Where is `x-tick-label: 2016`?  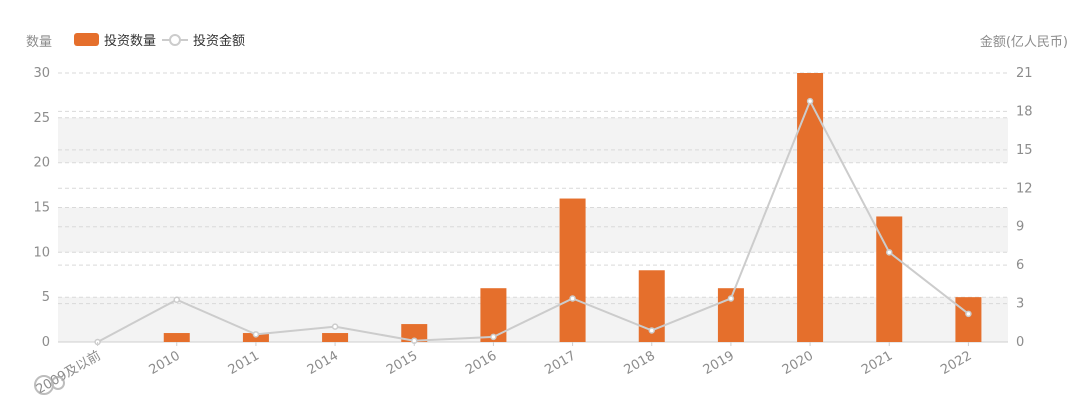
x-tick-label: 2016 is located at coordinates (481, 363).